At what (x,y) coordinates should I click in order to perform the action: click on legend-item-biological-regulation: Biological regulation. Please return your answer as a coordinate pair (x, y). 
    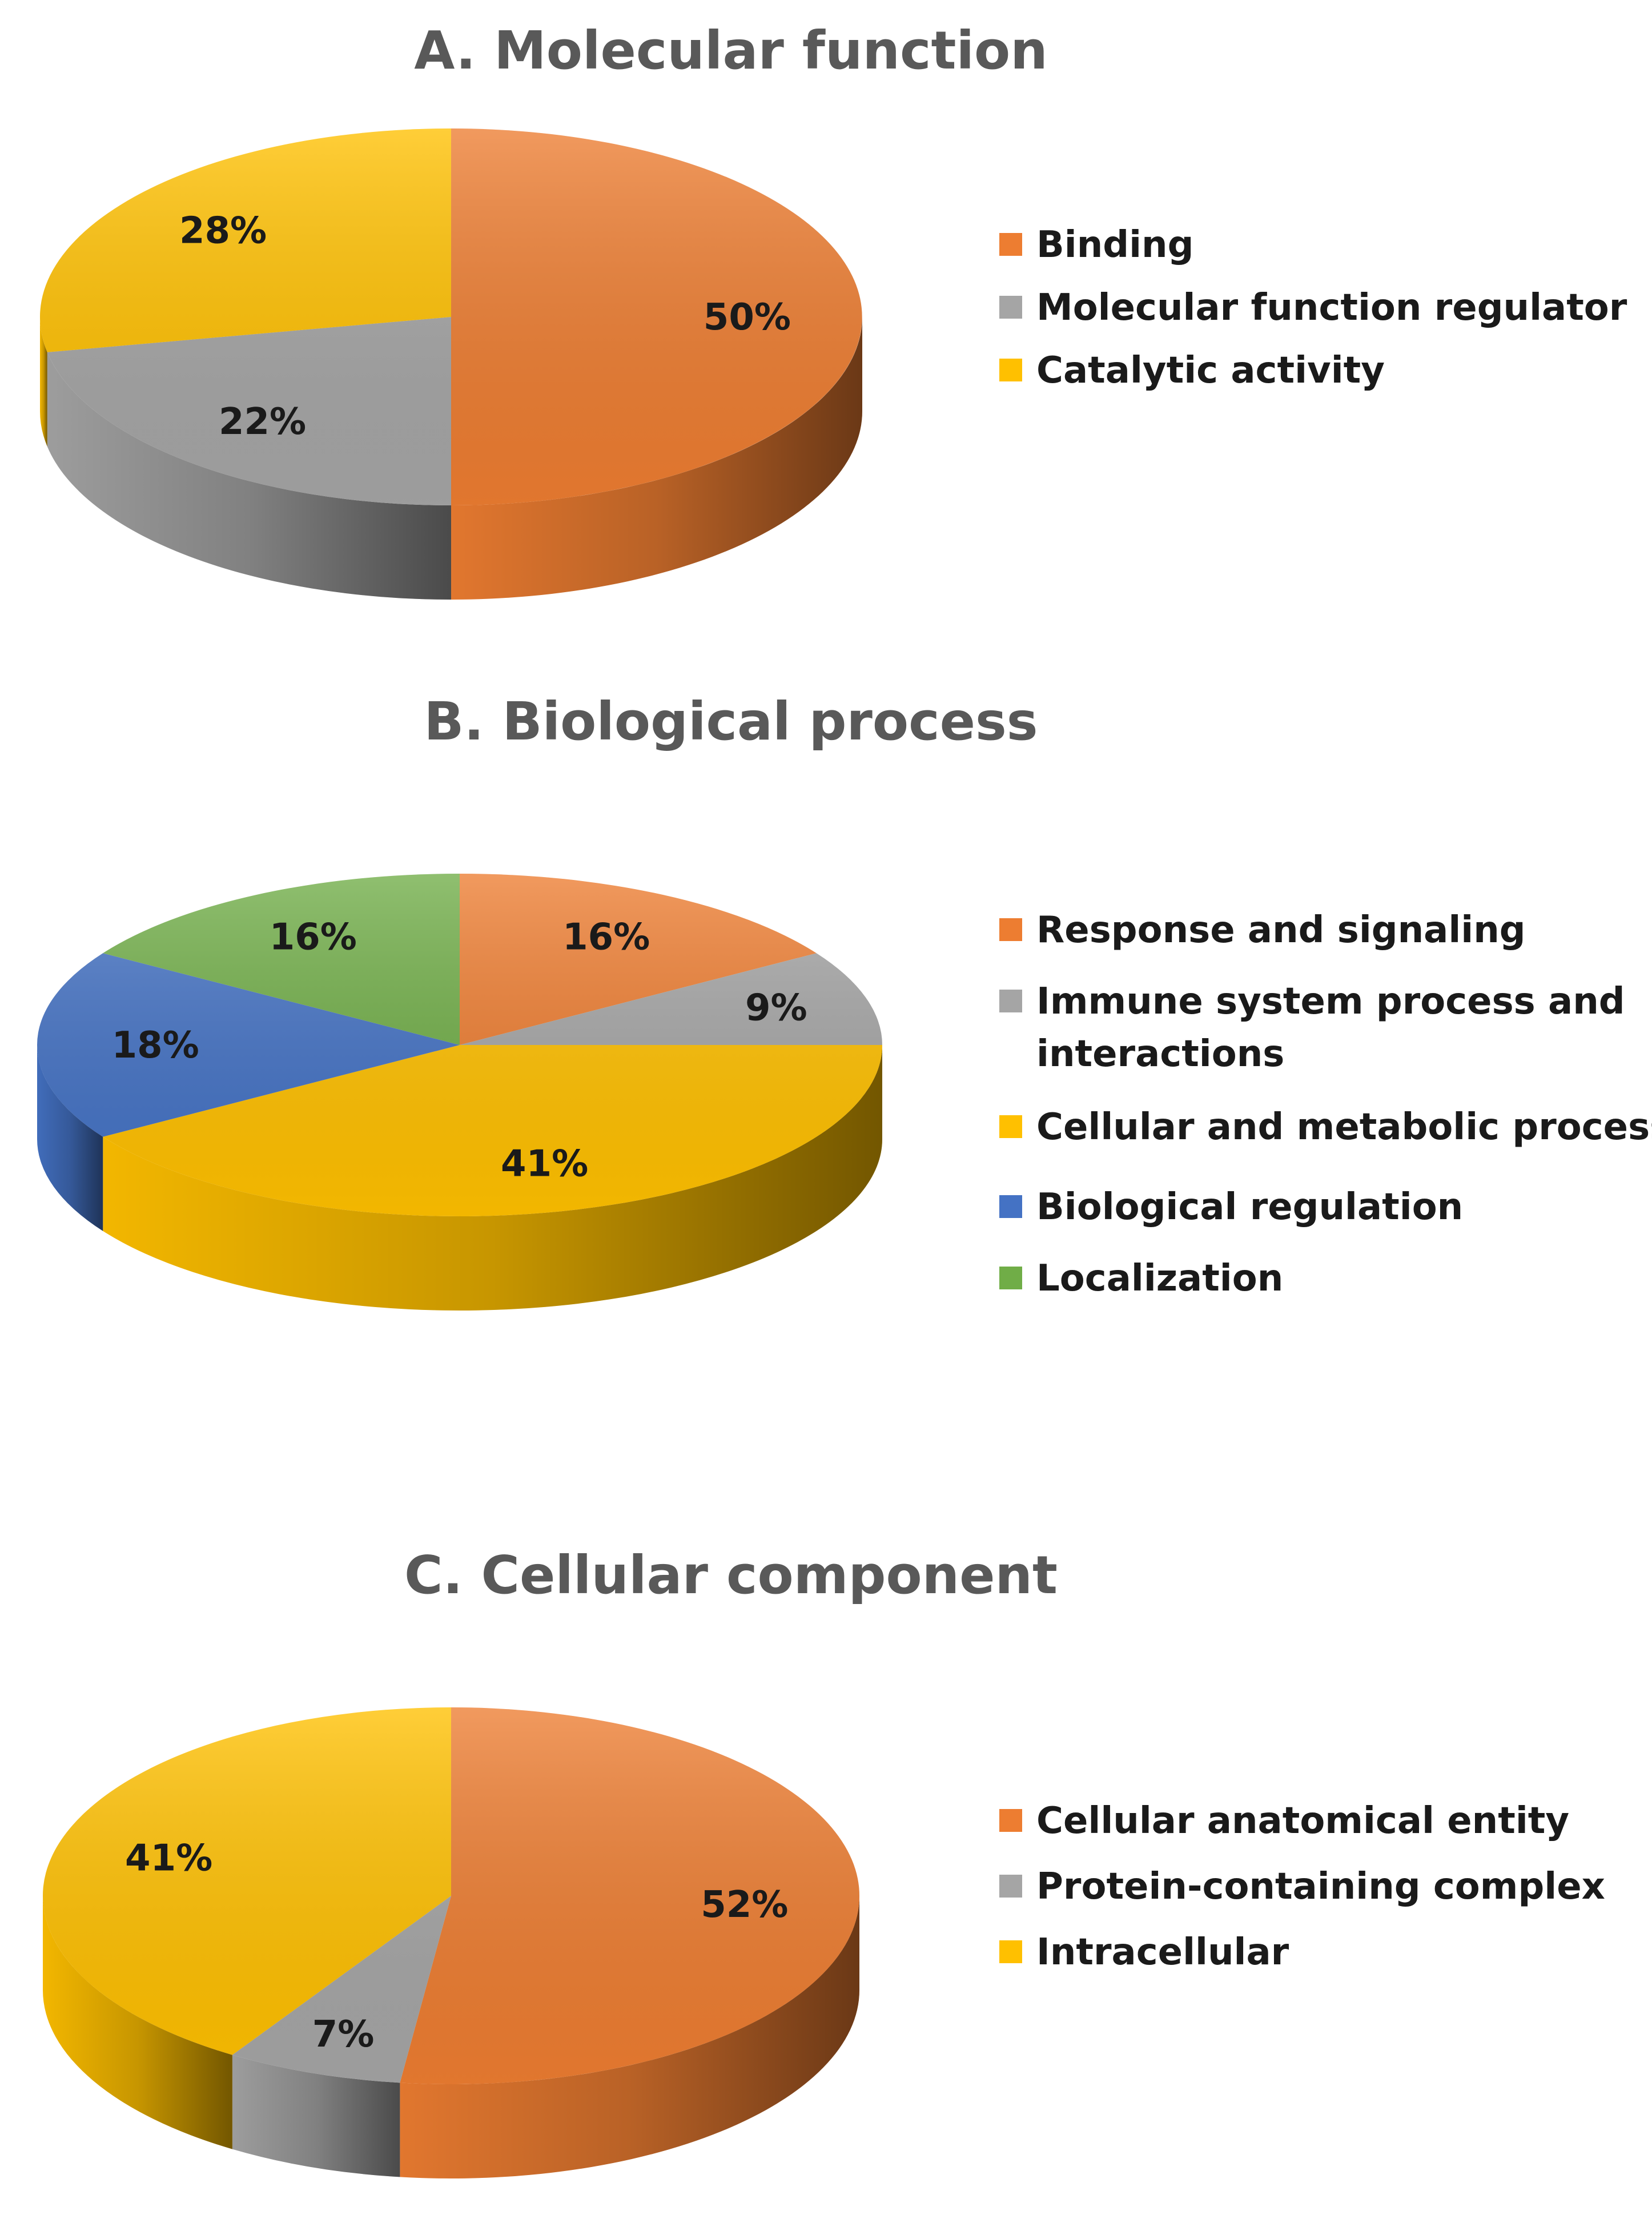
    Looking at the image, I should click on (1231, 1207).